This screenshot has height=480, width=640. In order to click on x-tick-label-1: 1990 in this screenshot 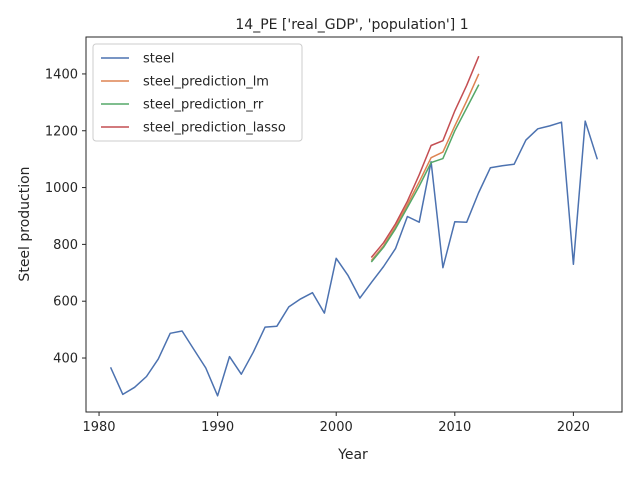, I will do `click(217, 427)`.